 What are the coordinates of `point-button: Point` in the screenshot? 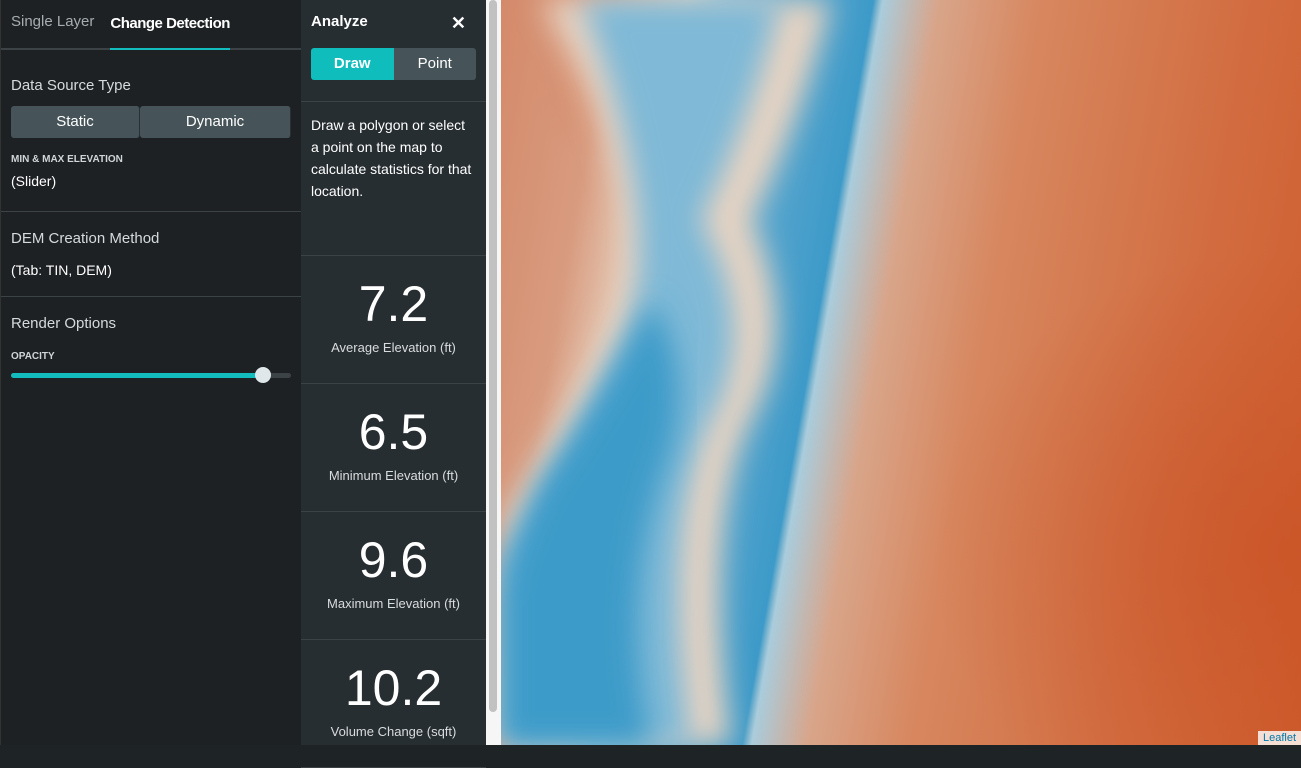 It's located at (434, 64).